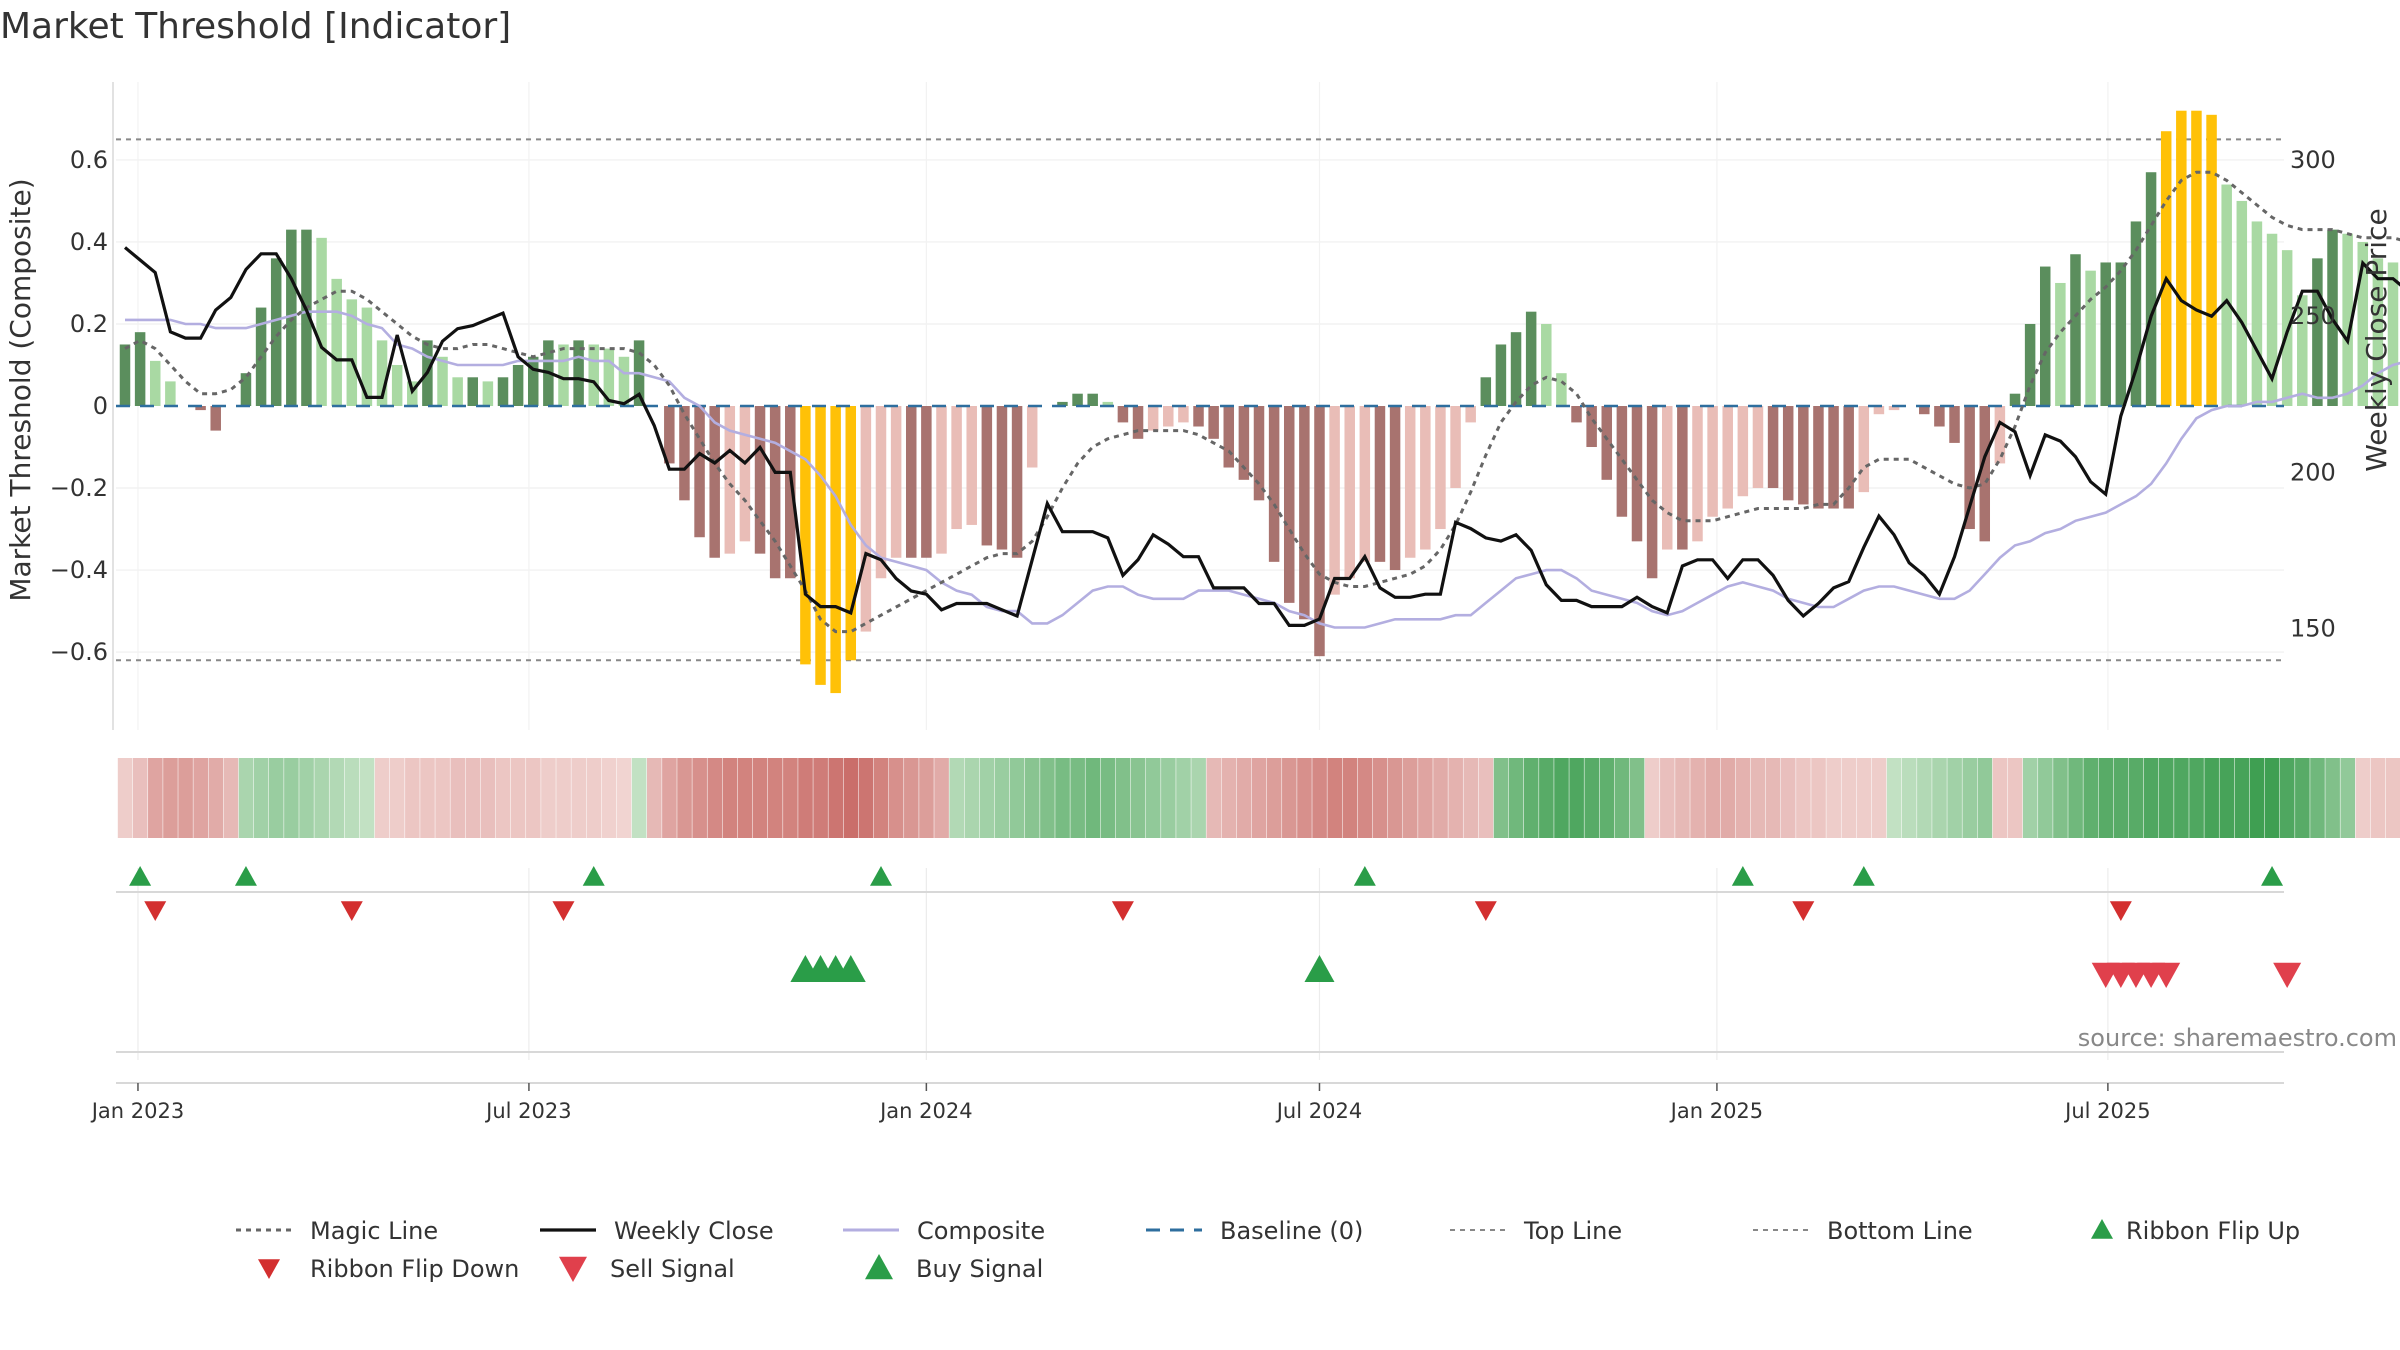 The image size is (2400, 1350). I want to click on legend-label: Ribbon Flip Up, so click(2213, 1231).